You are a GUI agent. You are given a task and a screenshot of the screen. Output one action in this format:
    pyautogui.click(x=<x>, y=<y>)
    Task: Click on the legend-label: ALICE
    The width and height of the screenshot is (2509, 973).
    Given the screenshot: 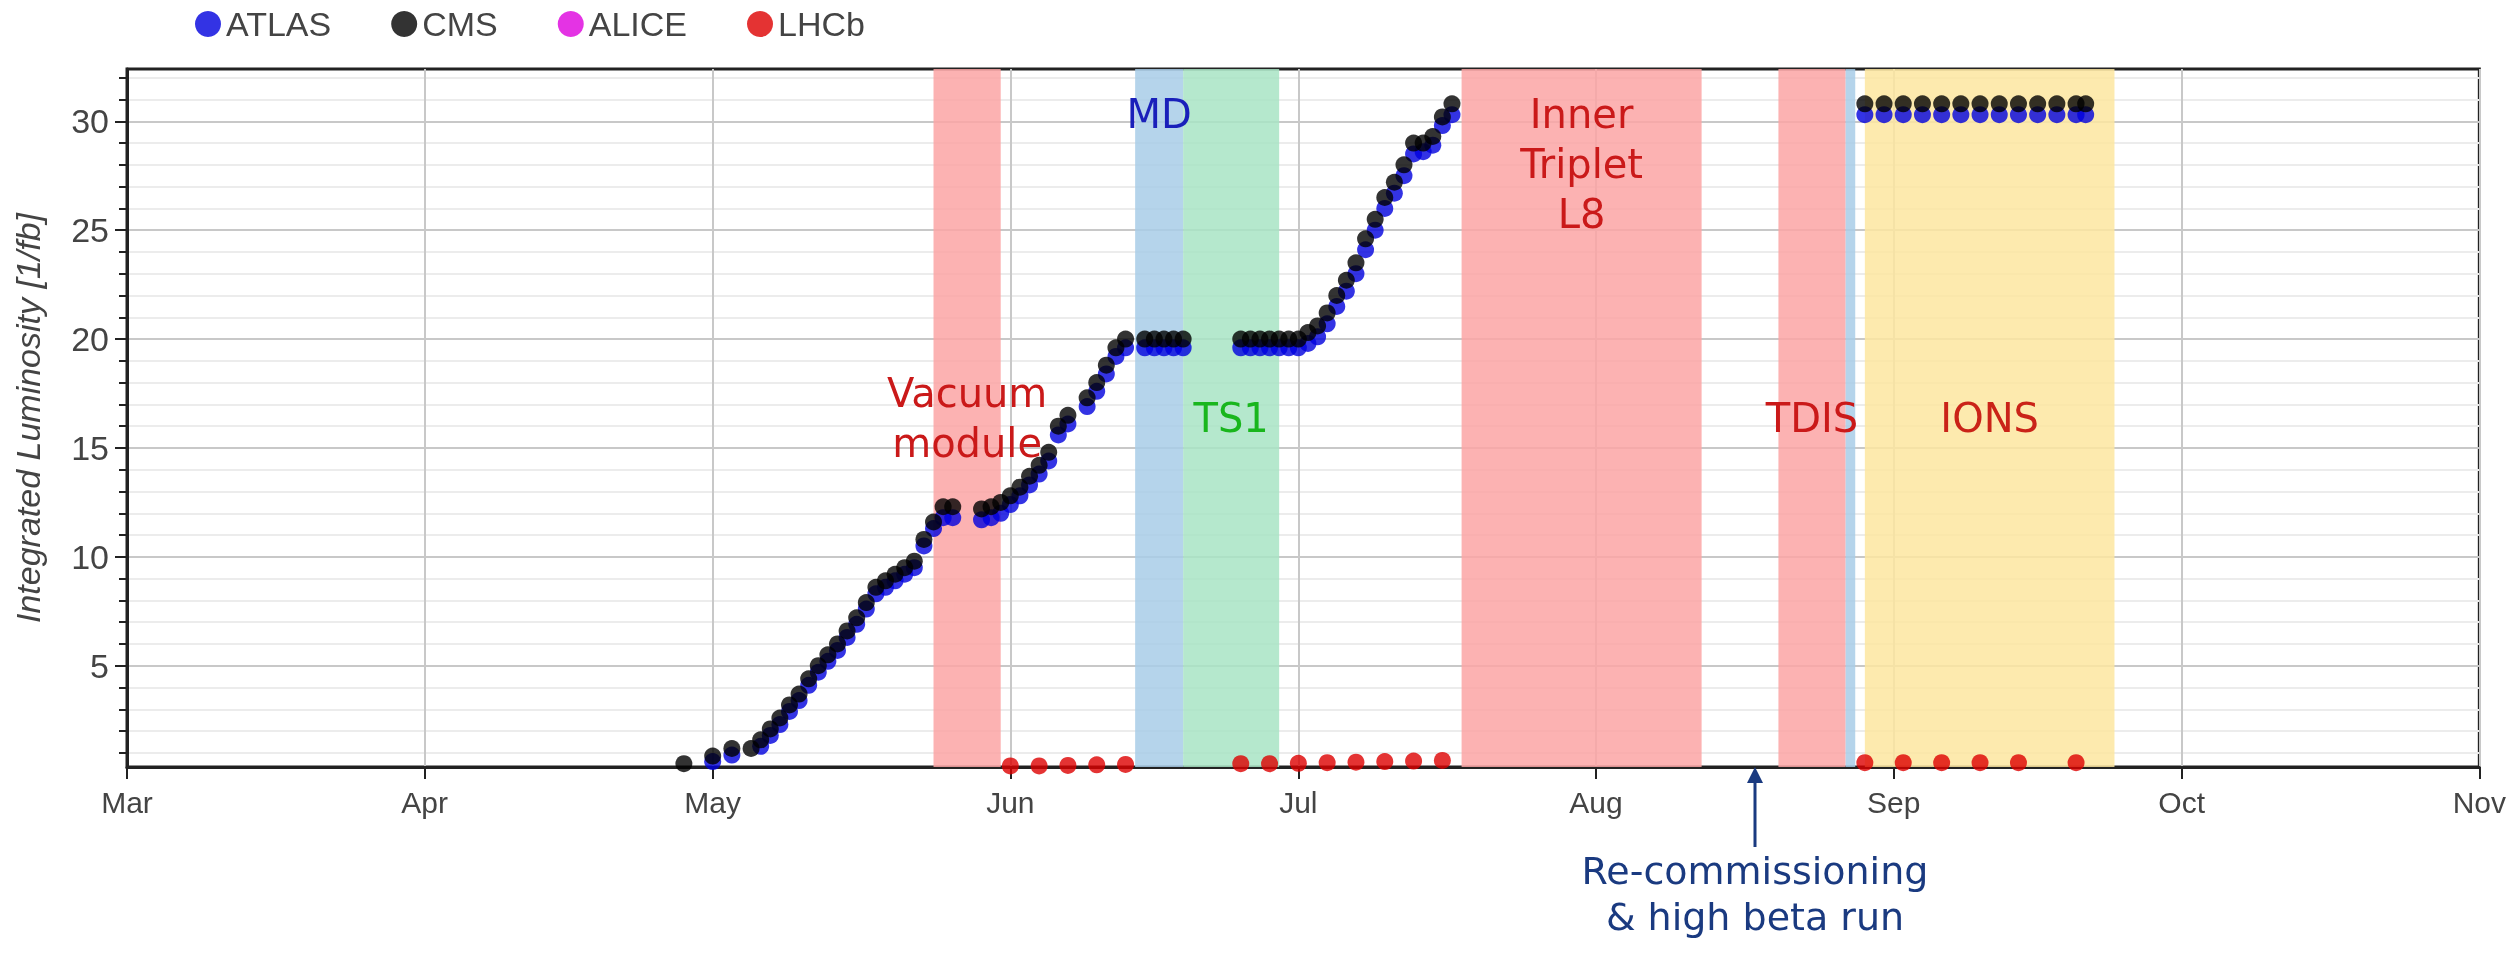 What is the action you would take?
    pyautogui.click(x=638, y=24)
    